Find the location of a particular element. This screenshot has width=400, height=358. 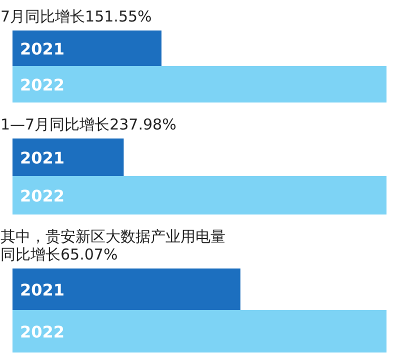

chart-title: 1—7月同比增长237.98% is located at coordinates (88, 125).